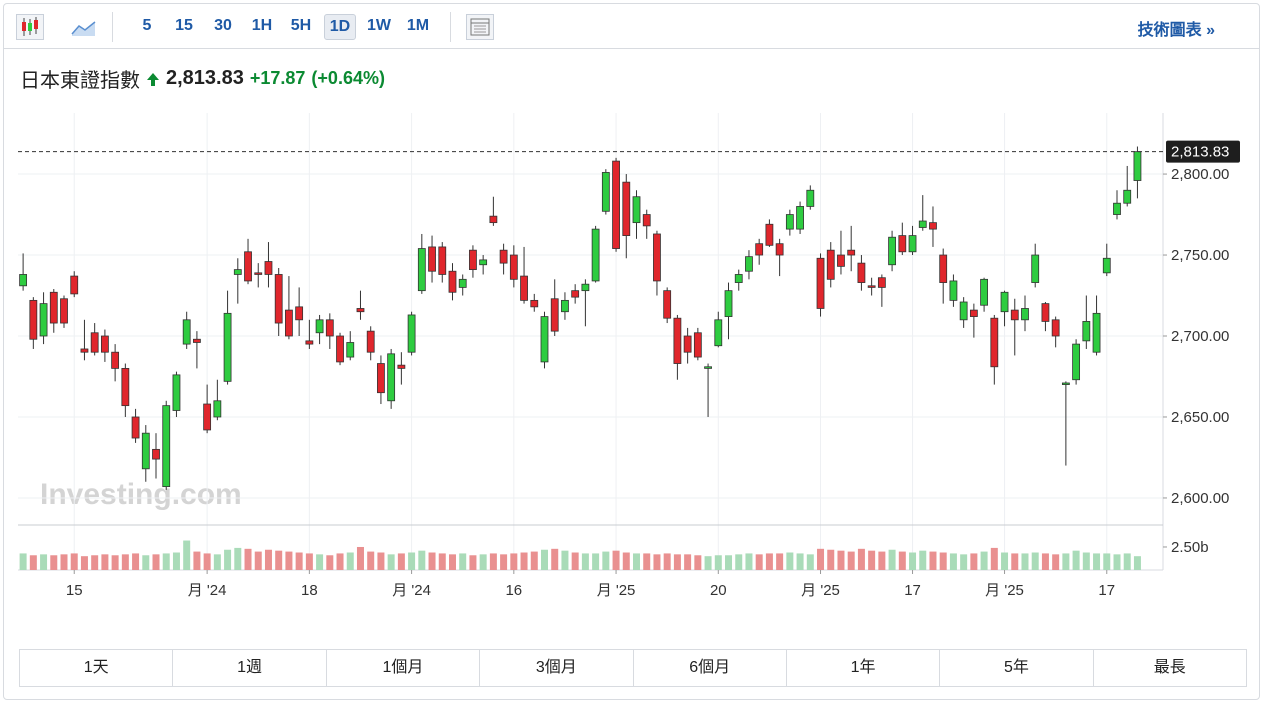 The height and width of the screenshot is (707, 1268). Describe the element at coordinates (557, 668) in the screenshot. I see `range-button: 3個月` at that location.